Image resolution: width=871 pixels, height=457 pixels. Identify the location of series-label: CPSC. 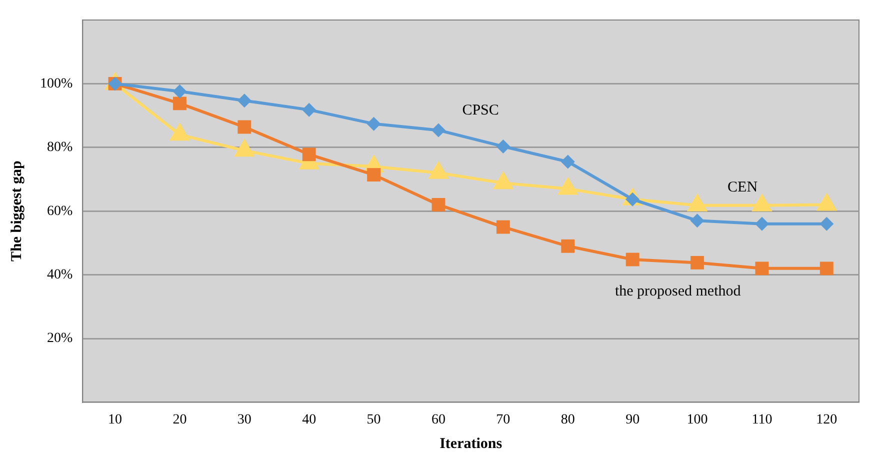
(480, 110).